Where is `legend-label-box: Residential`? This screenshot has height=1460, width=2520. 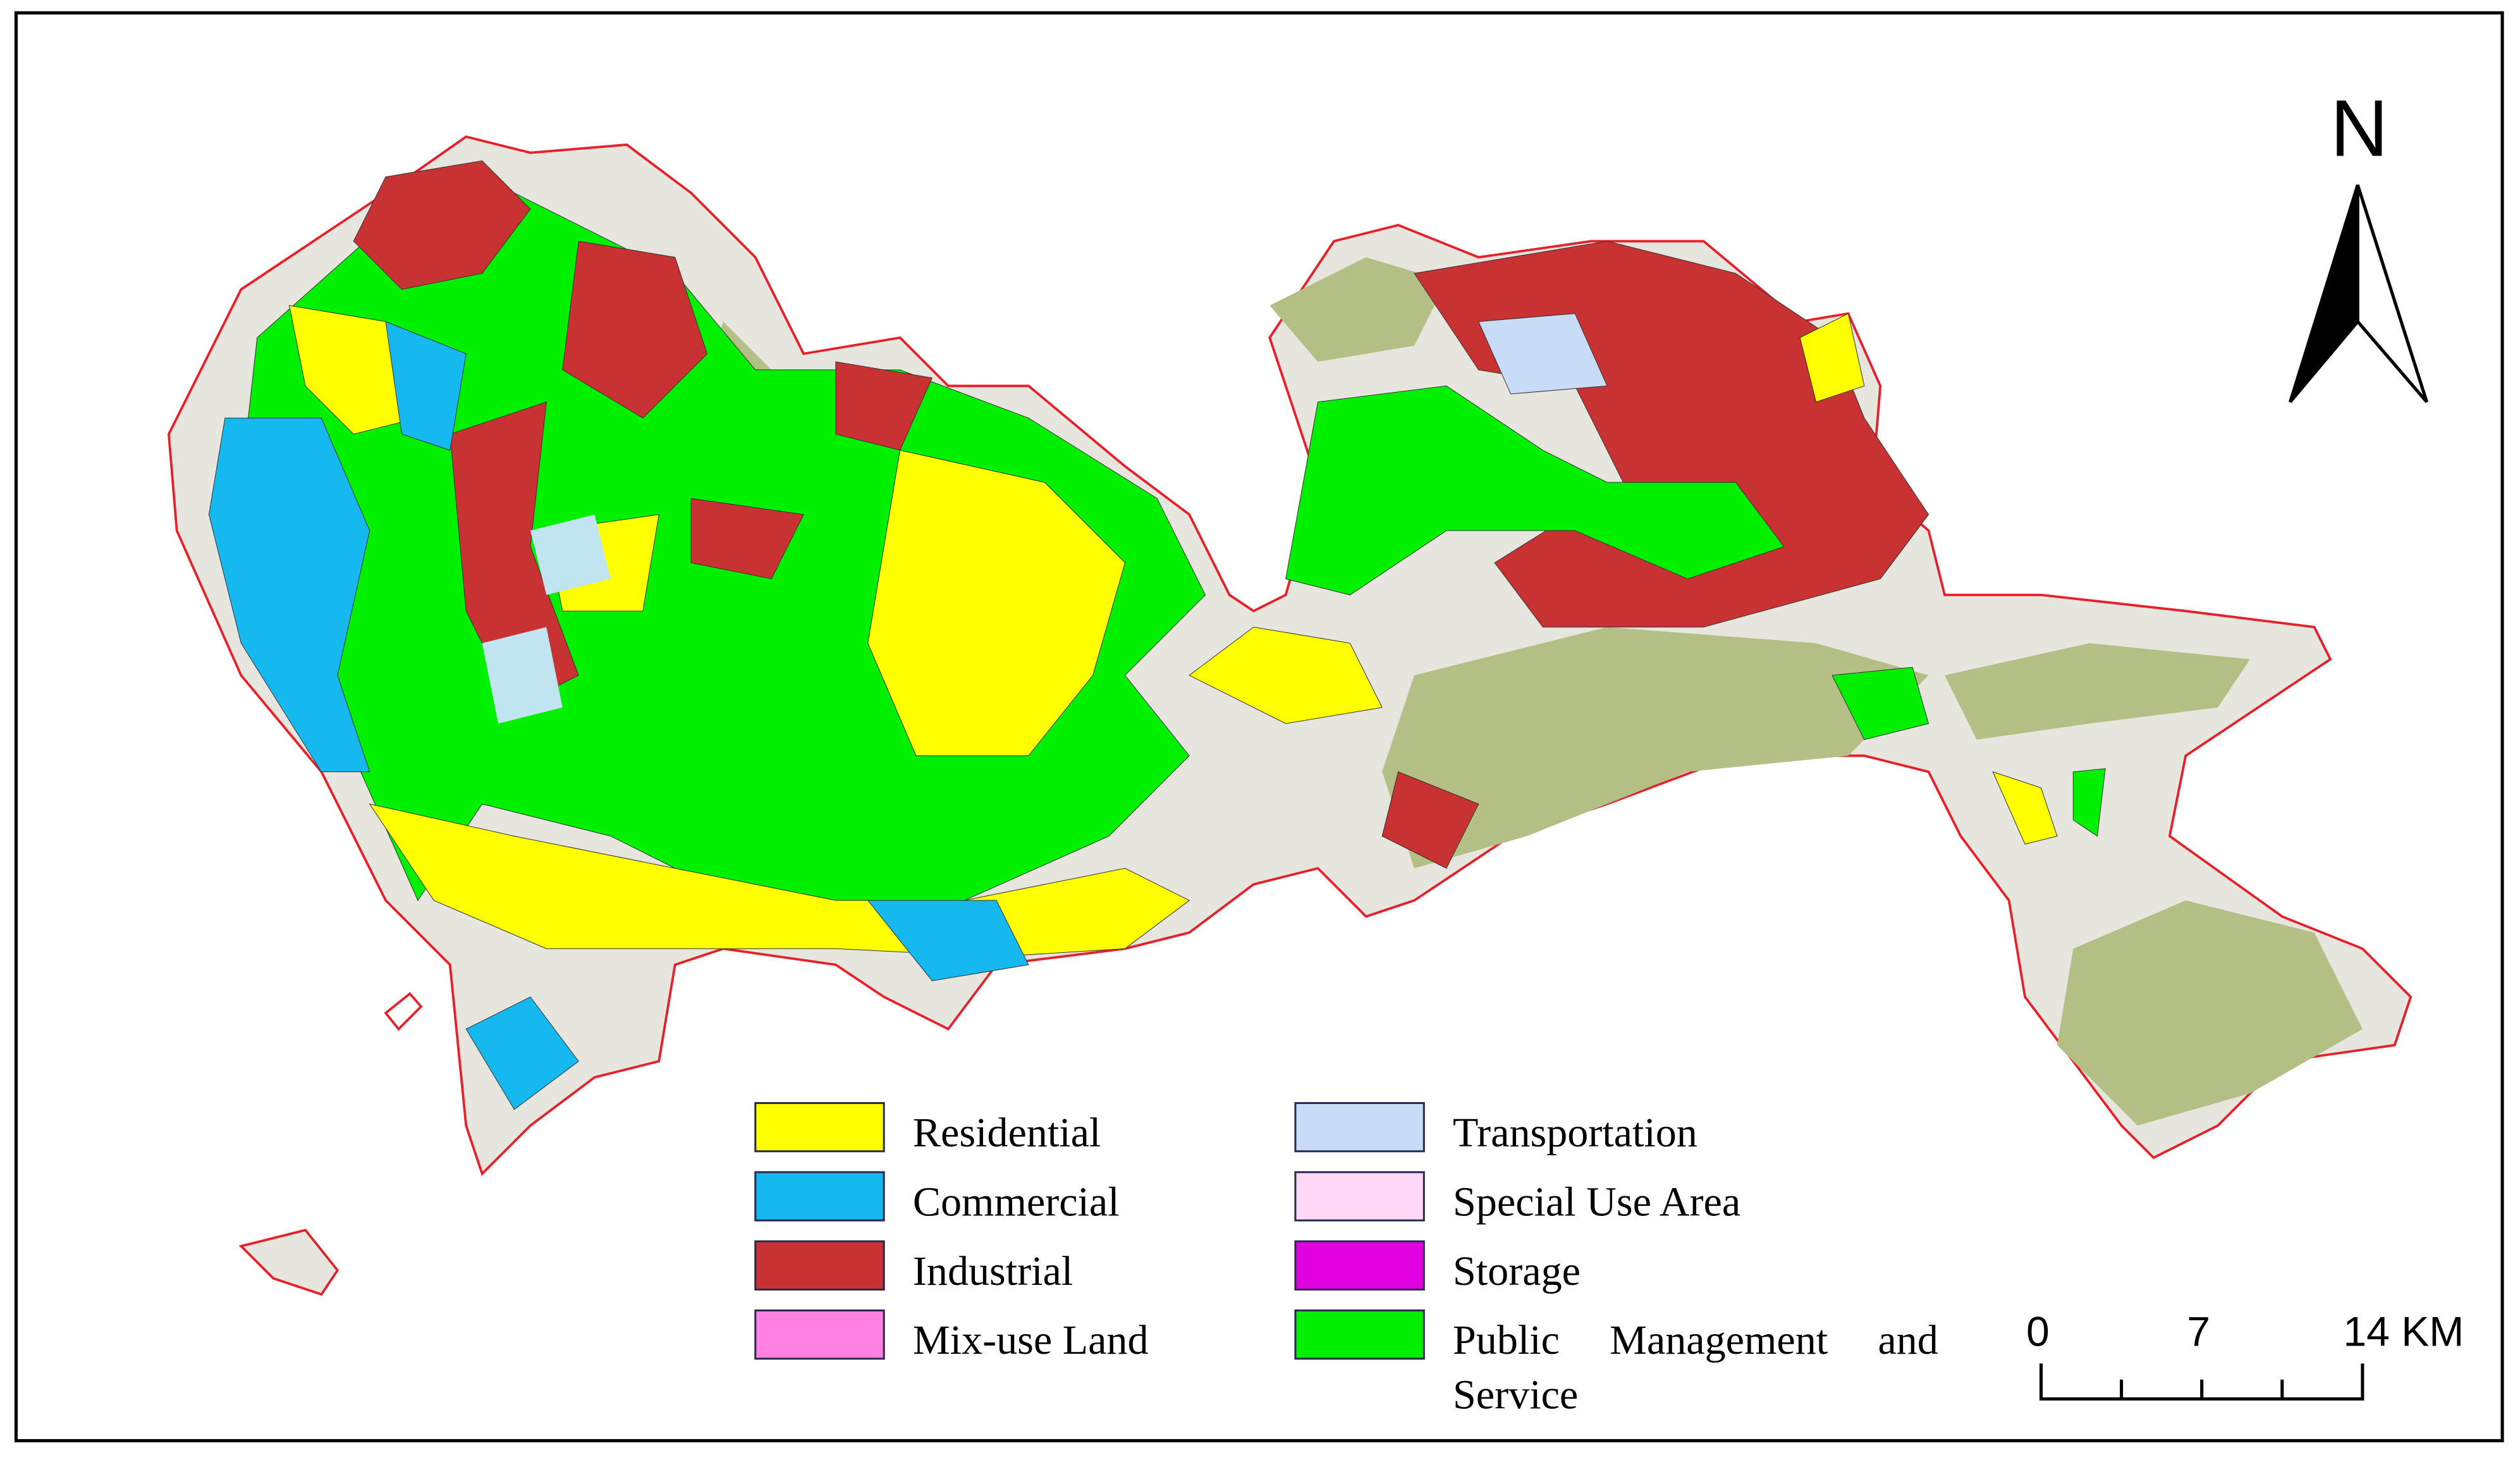 legend-label-box: Residential is located at coordinates (1006, 1132).